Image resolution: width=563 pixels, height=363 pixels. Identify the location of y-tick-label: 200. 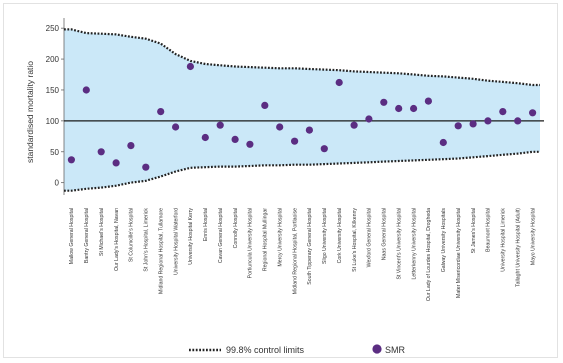
(53, 59).